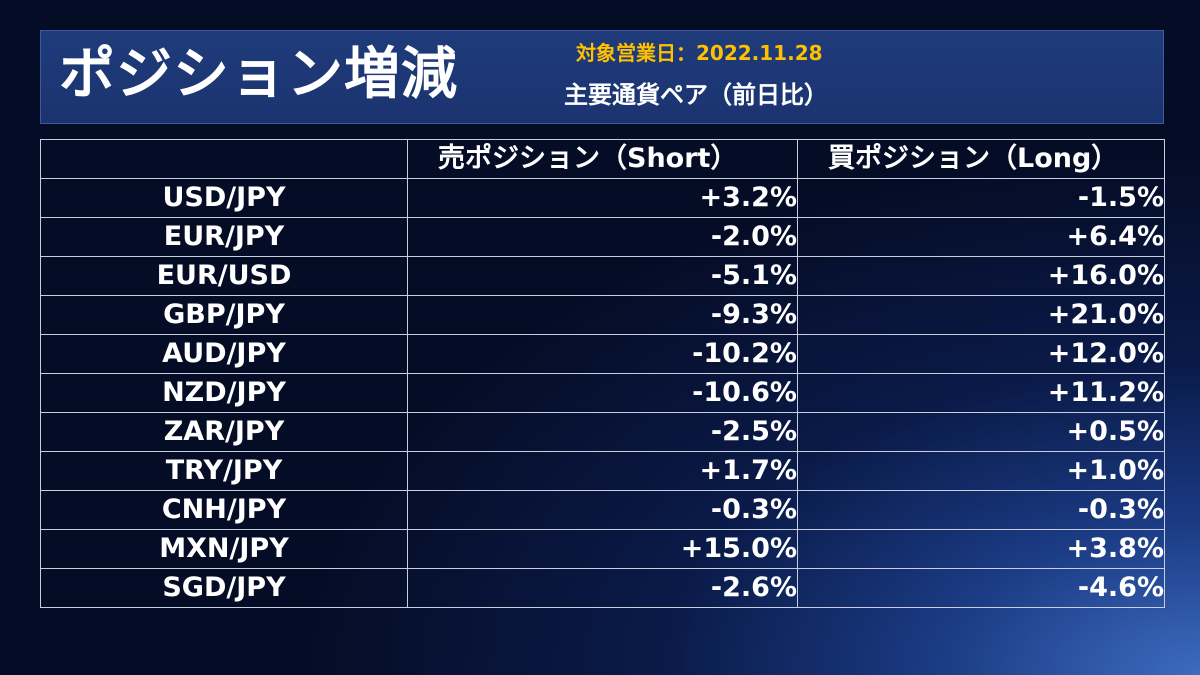 This screenshot has width=1200, height=675. Describe the element at coordinates (224, 276) in the screenshot. I see `currency-pair-cell: EUR/USD` at that location.